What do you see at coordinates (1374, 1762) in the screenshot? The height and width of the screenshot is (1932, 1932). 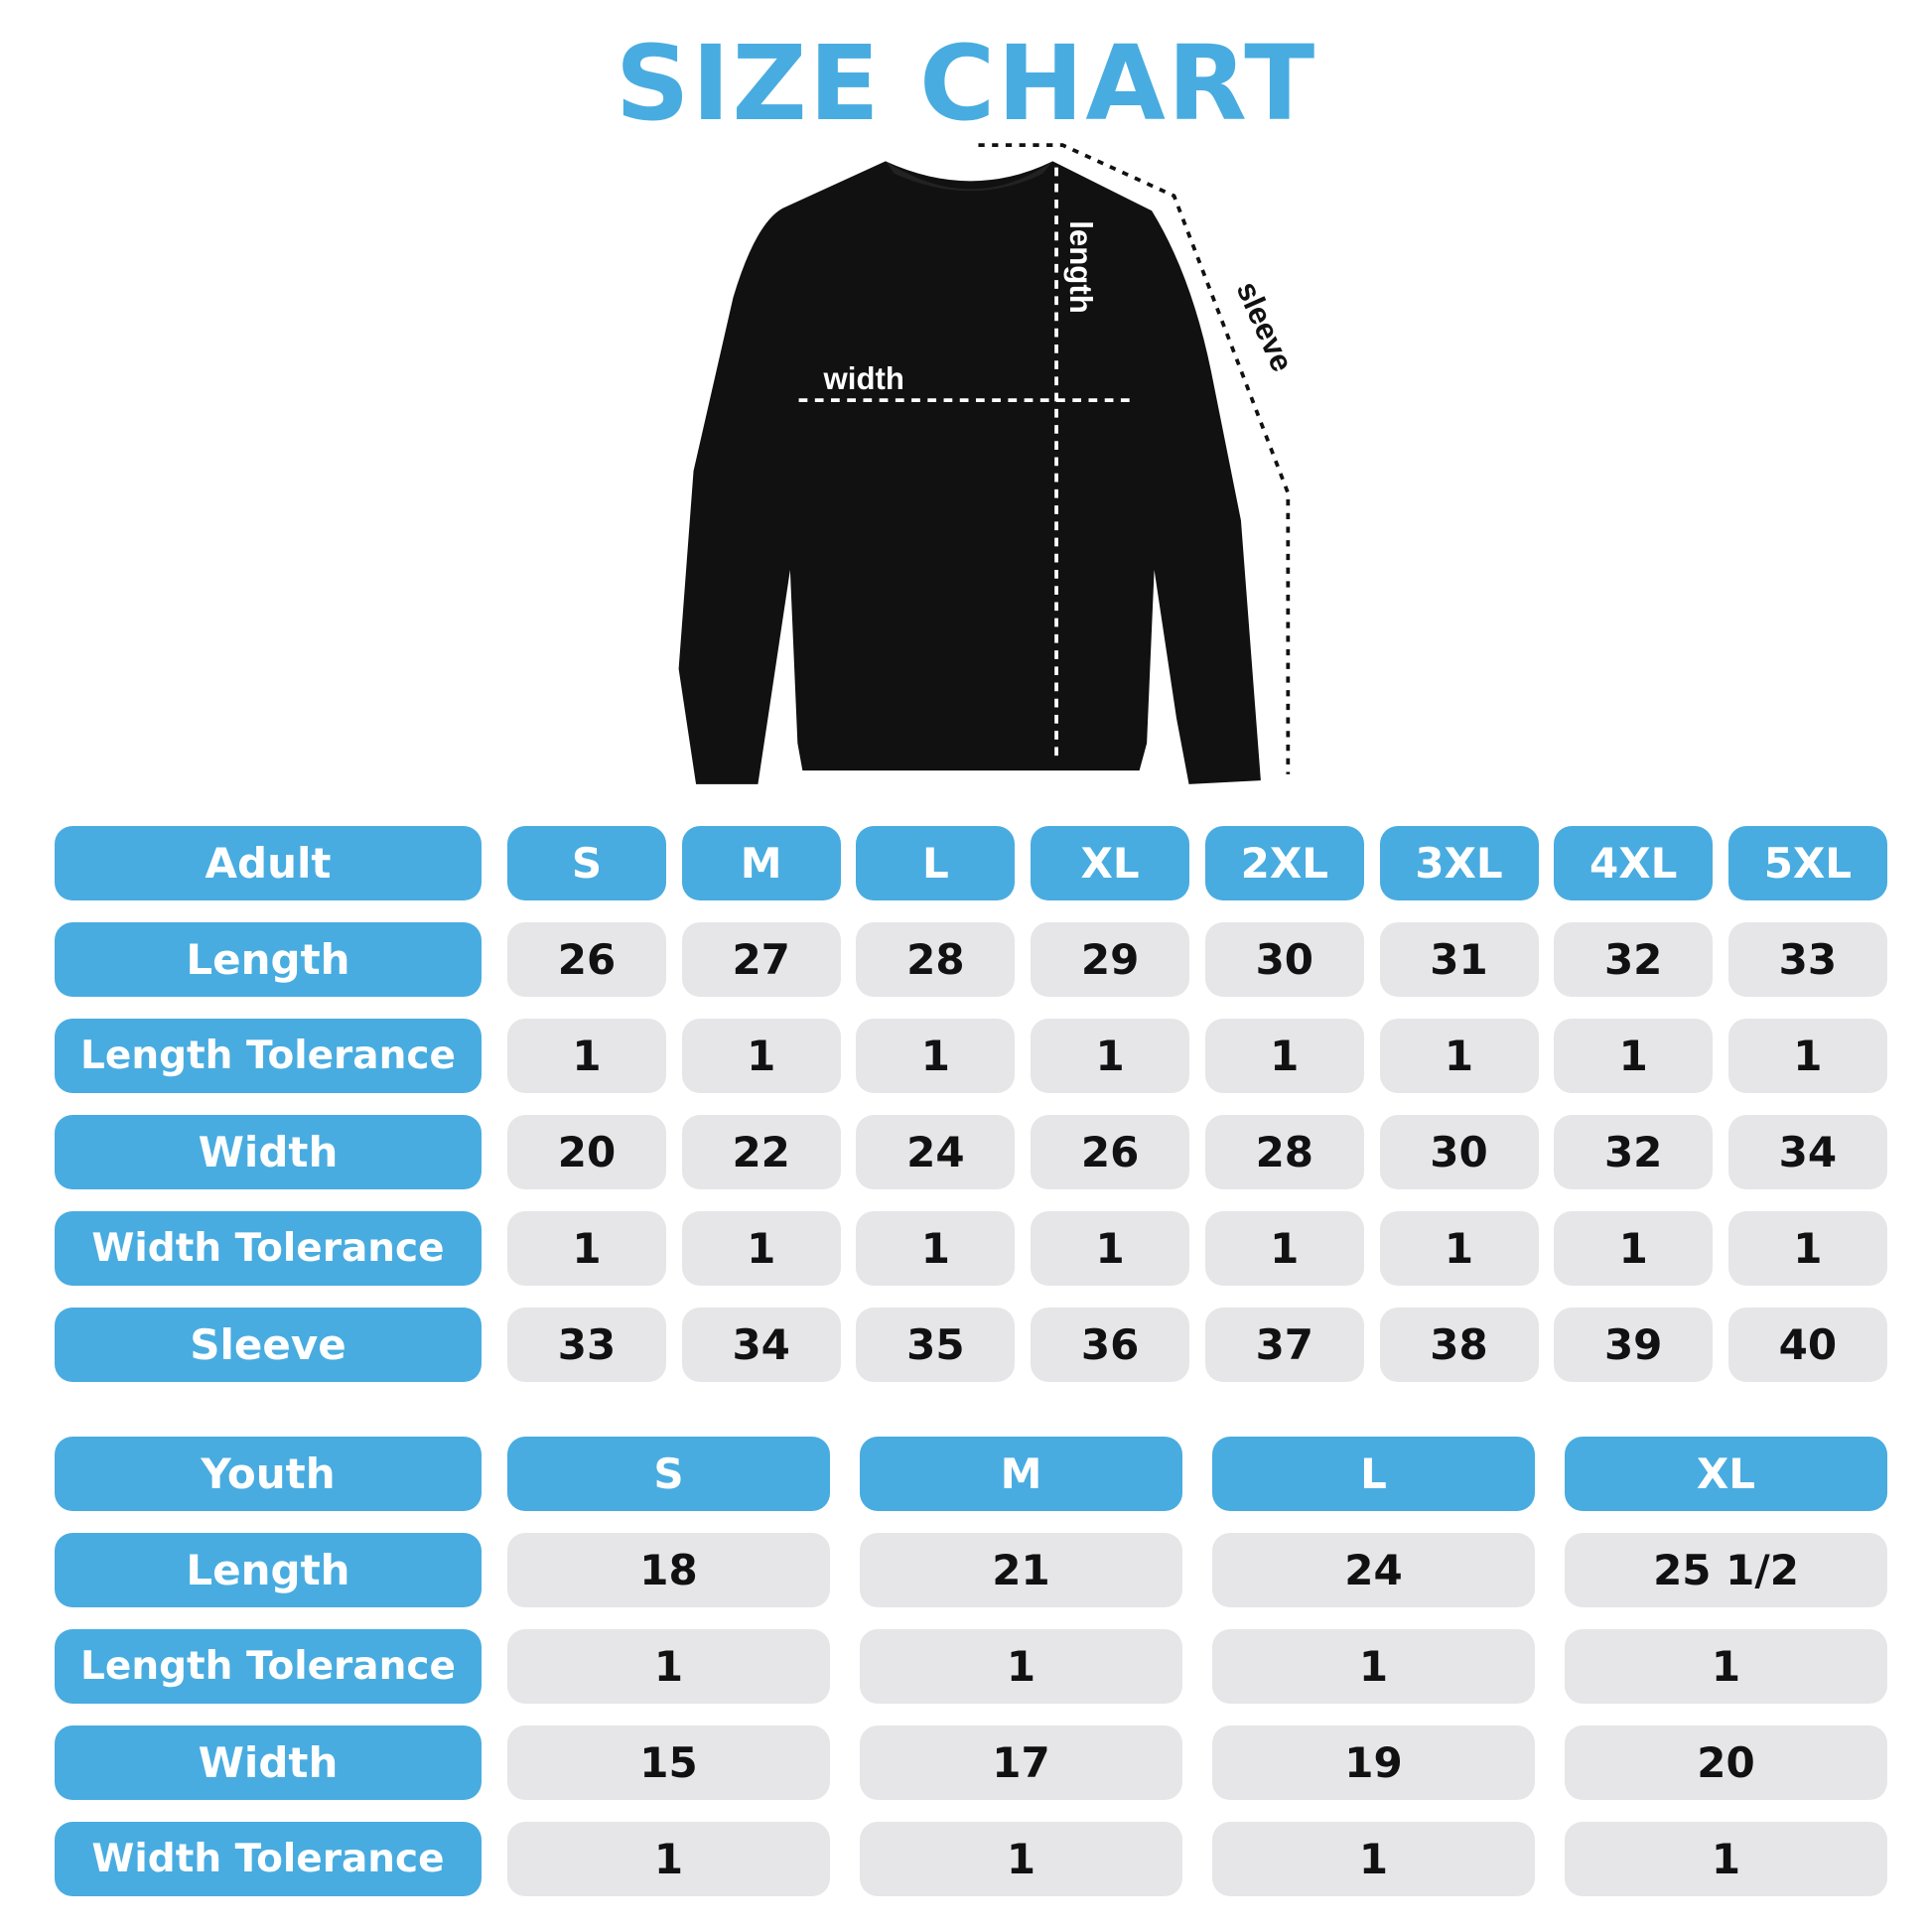 I see `youth-value: 19` at bounding box center [1374, 1762].